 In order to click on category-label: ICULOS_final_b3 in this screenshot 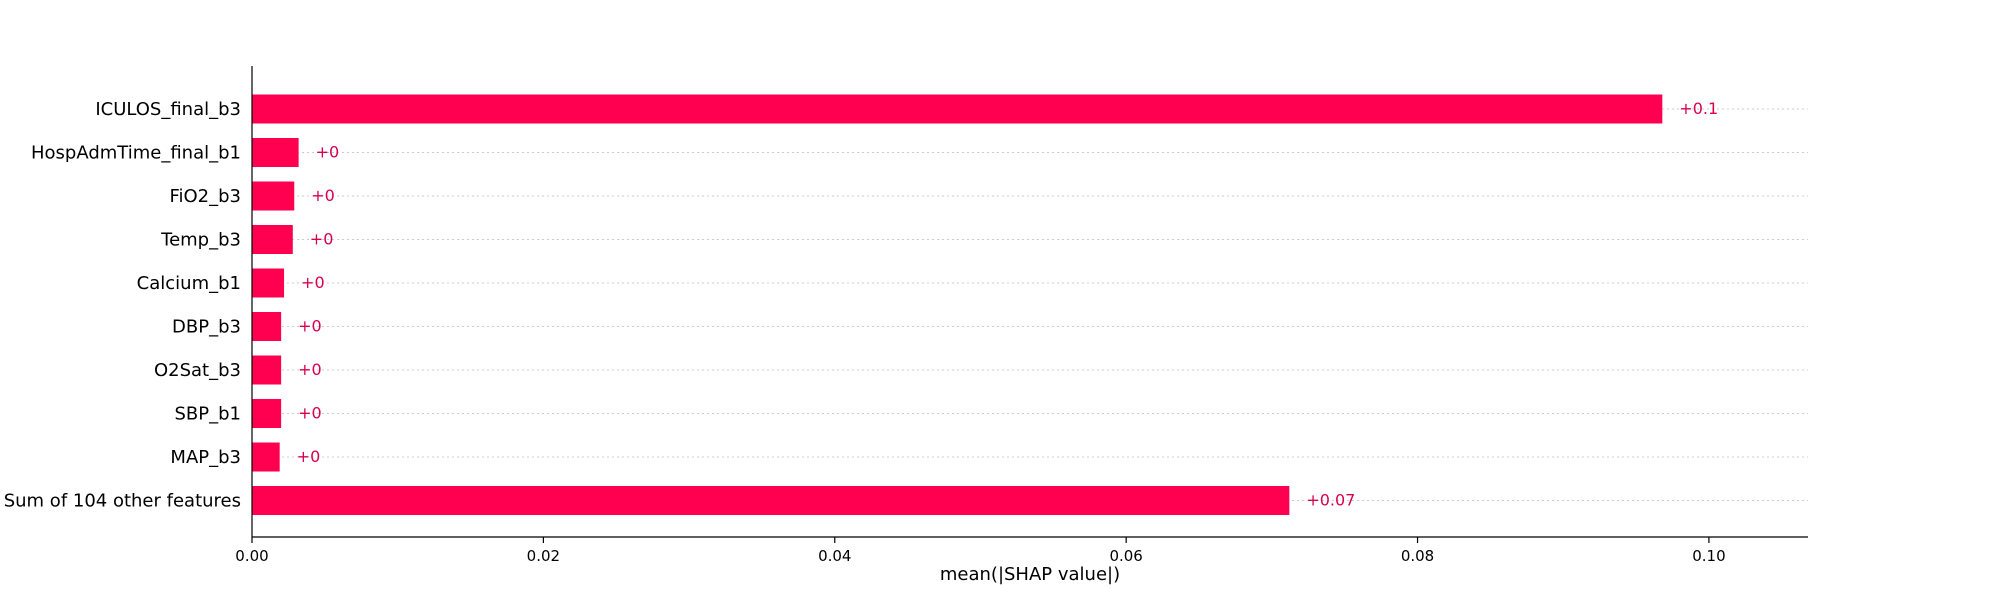, I will do `click(168, 109)`.